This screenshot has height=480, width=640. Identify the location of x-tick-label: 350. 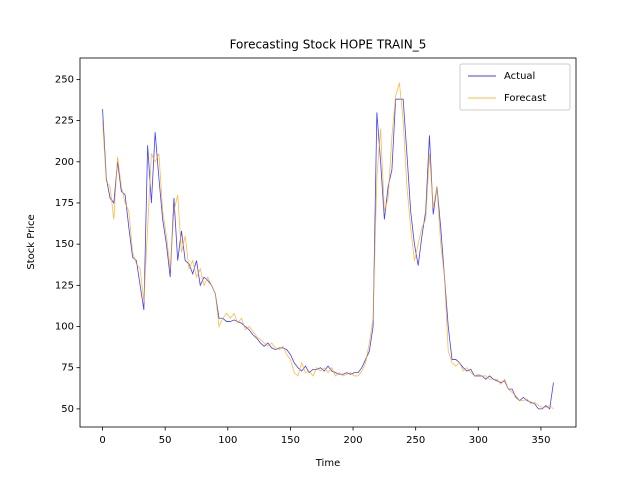
(540, 440).